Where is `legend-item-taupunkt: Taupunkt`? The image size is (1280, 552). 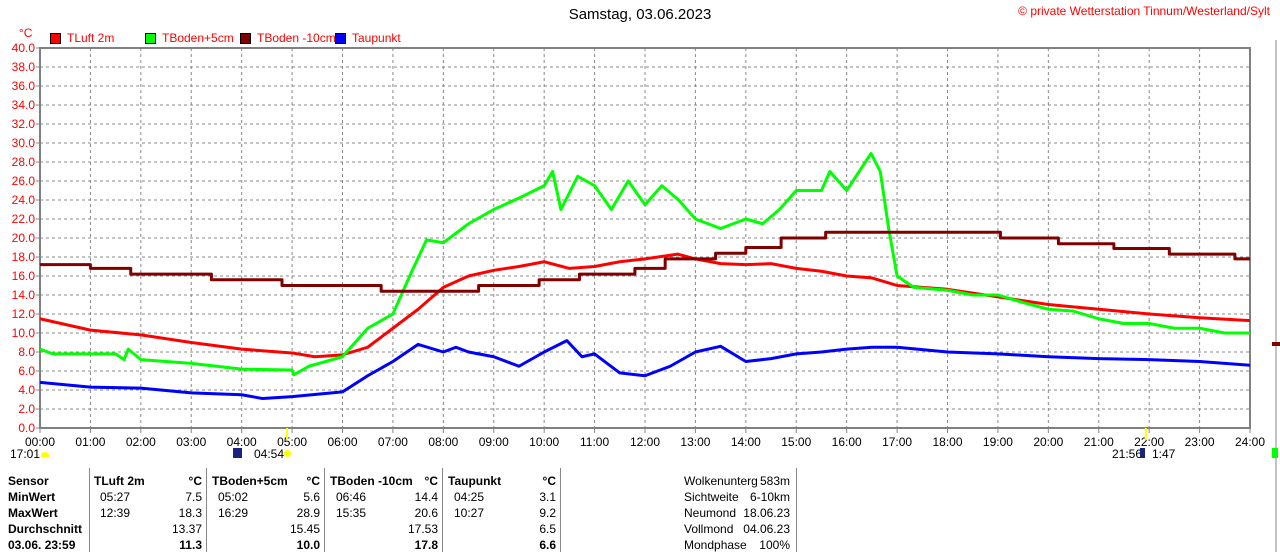 legend-item-taupunkt: Taupunkt is located at coordinates (368, 38).